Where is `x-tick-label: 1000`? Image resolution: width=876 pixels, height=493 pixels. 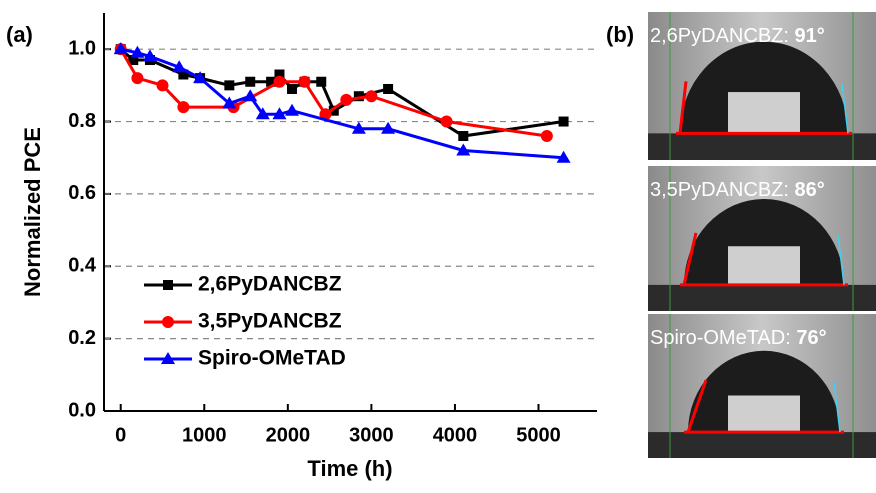
x-tick-label: 1000 is located at coordinates (204, 435).